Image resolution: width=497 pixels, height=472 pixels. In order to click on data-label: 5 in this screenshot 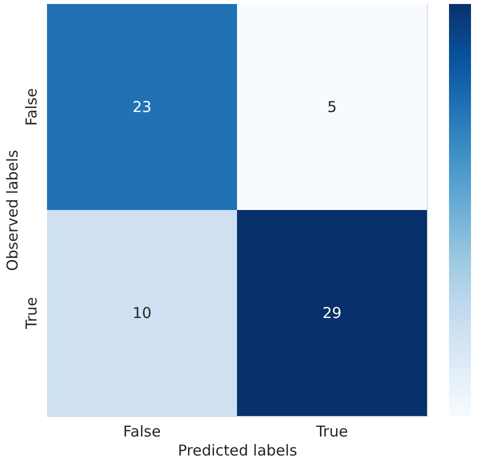, I will do `click(332, 107)`.